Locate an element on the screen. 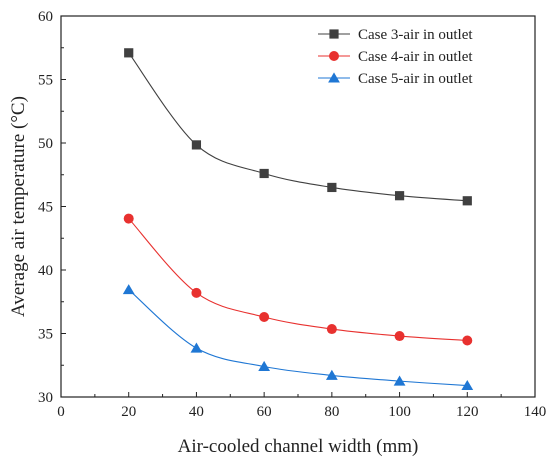  x-tick-label: 60 is located at coordinates (264, 412).